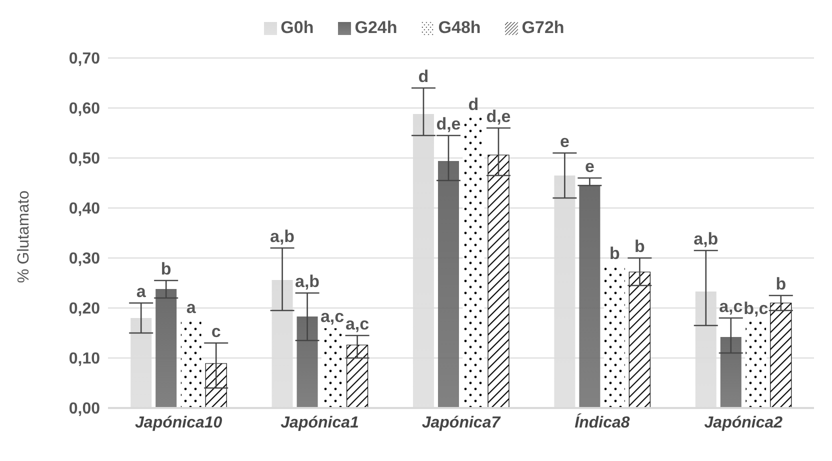  What do you see at coordinates (84, 109) in the screenshot?
I see `y-tick-label: 0,60` at bounding box center [84, 109].